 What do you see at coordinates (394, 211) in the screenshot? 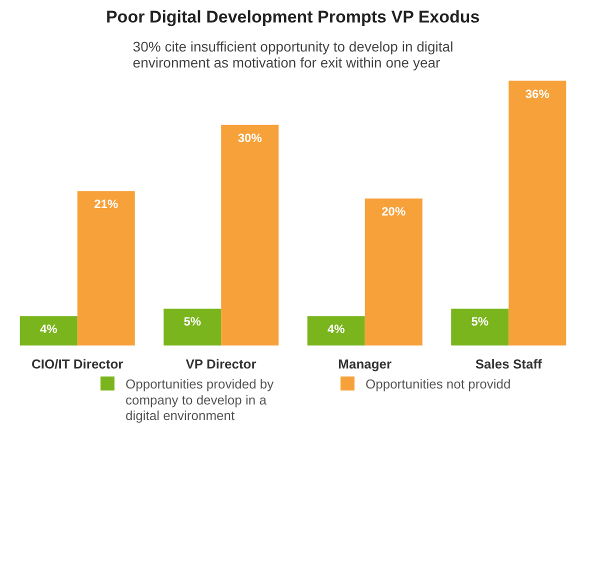
I see `data-label: 20%` at bounding box center [394, 211].